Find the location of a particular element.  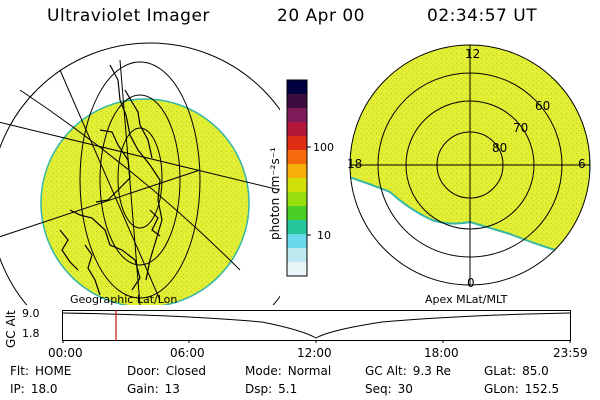

status-door: Door: Closed is located at coordinates (167, 371).